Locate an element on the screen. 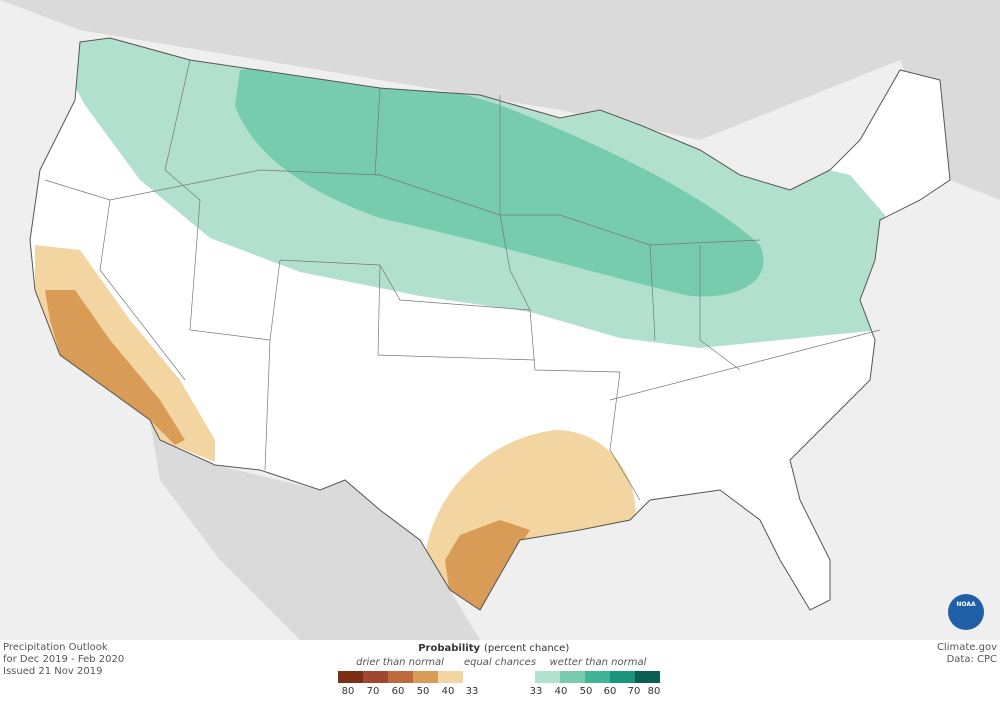  drier-label: drier than normal is located at coordinates (400, 662).